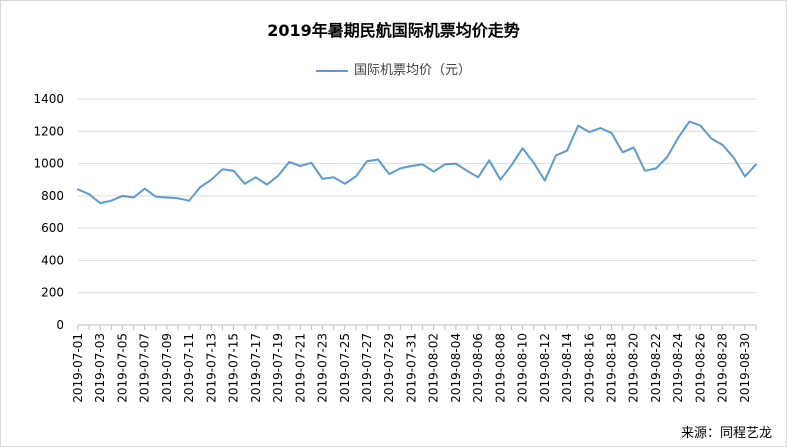 This screenshot has height=448, width=787. Describe the element at coordinates (48, 164) in the screenshot. I see `y-tick-label: 1000` at that location.